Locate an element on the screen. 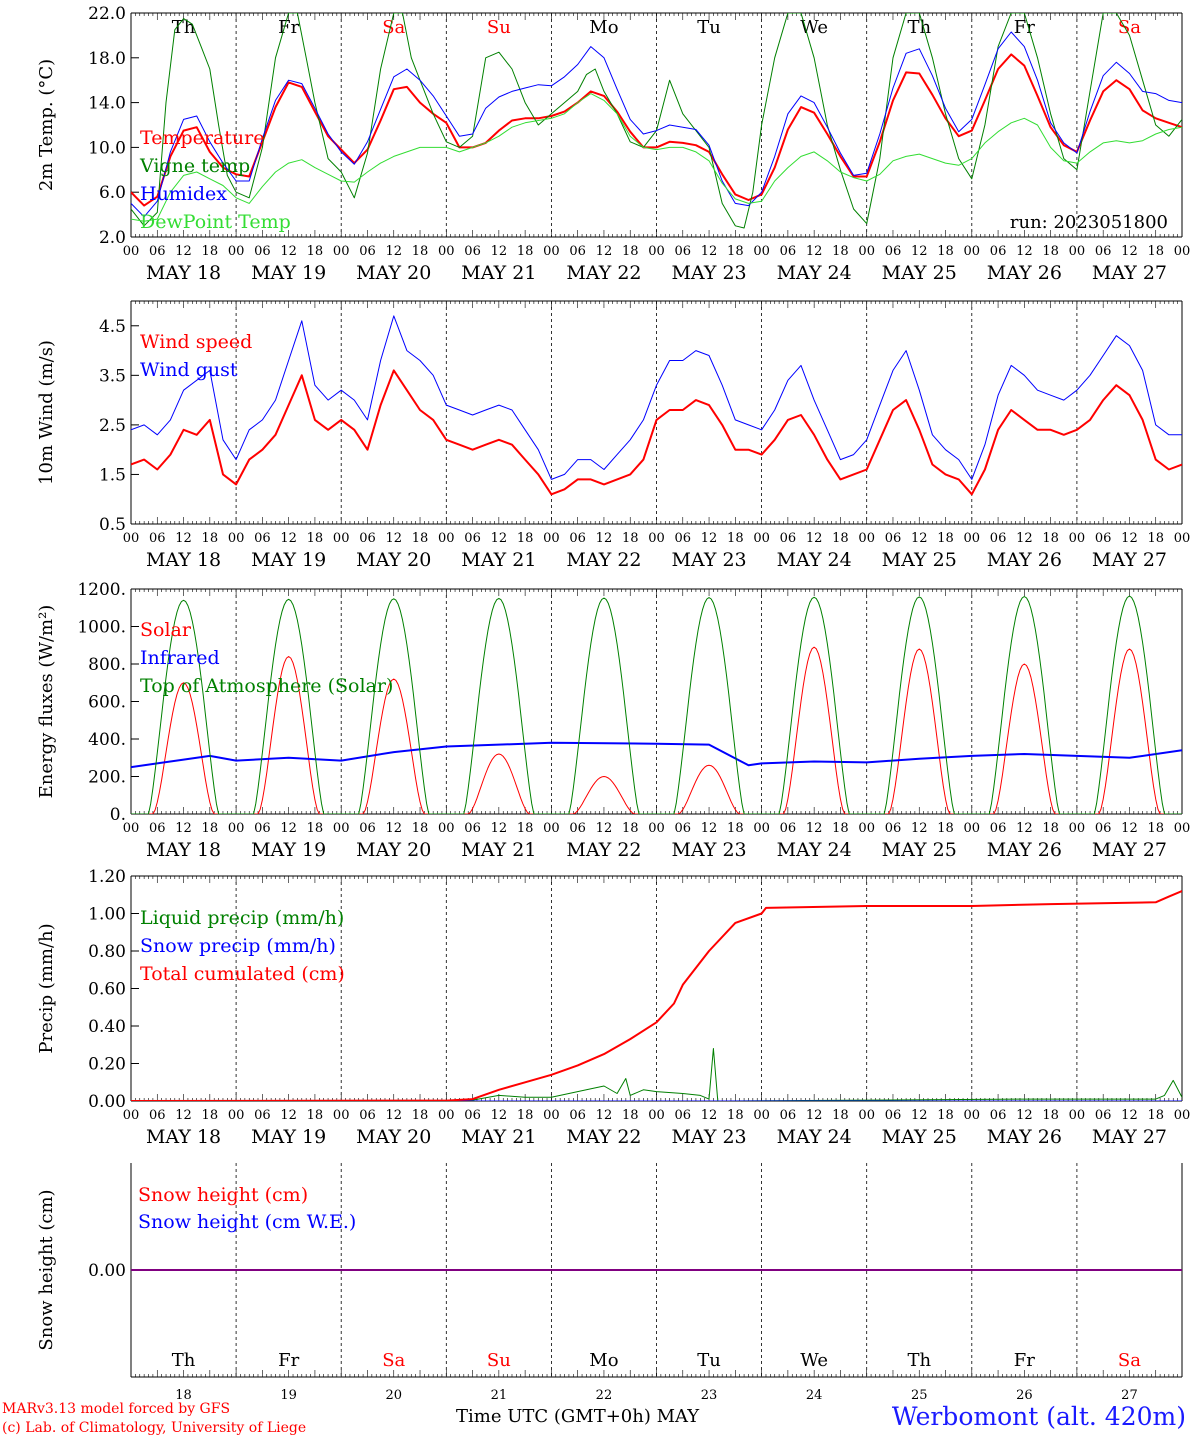  y-tick-label: 0.40 is located at coordinates (107, 1027).